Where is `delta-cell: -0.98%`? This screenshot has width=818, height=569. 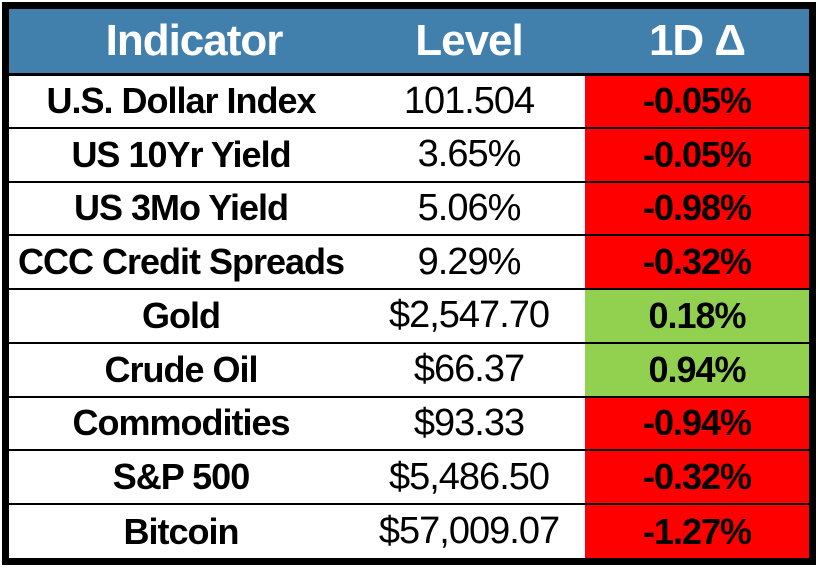 delta-cell: -0.98% is located at coordinates (697, 208).